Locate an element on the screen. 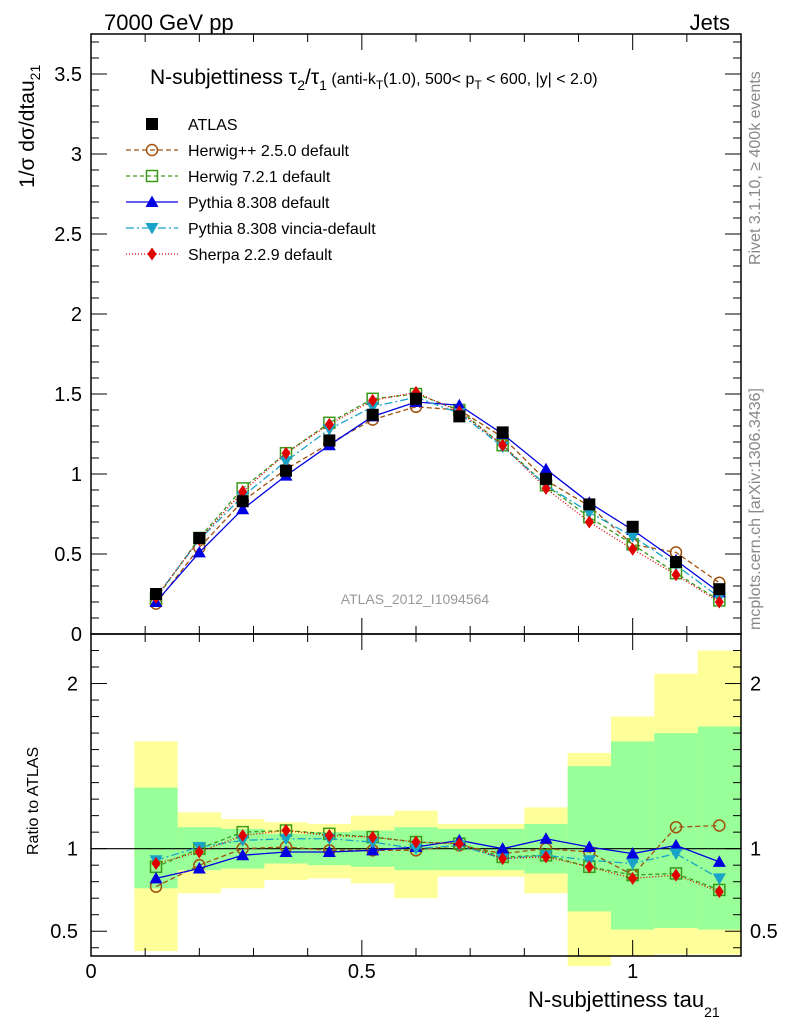  x-tick-label: 1 is located at coordinates (632, 972).